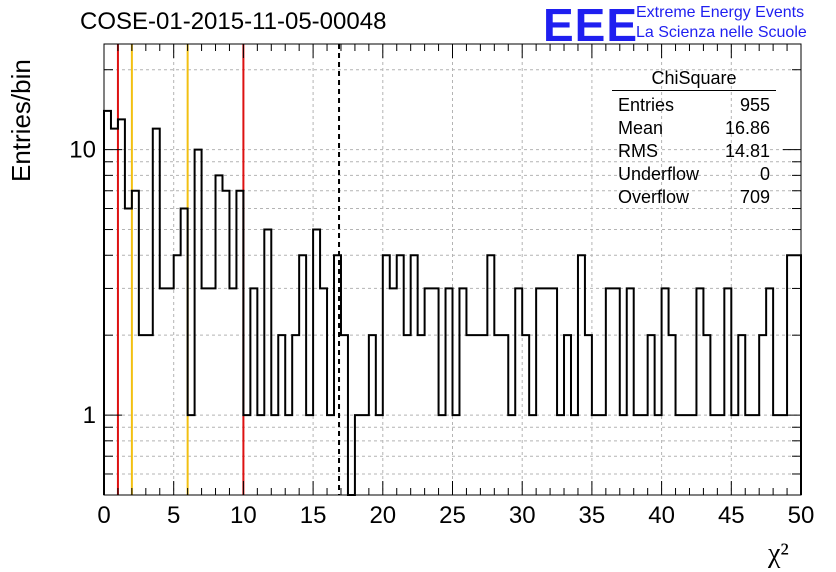 Image resolution: width=836 pixels, height=572 pixels. Describe the element at coordinates (721, 32) in the screenshot. I see `logo-subtitle-line2: La Scienza nelle Scuole` at that location.